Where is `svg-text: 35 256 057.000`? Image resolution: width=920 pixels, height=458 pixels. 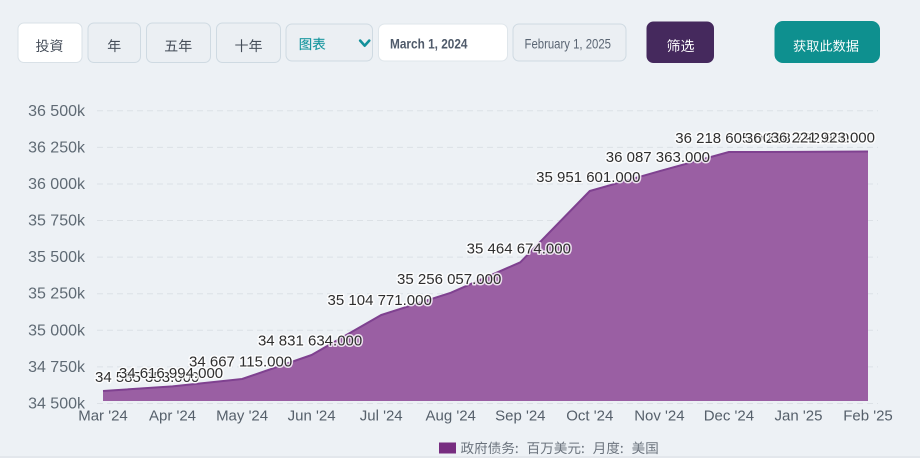 svg-text: 35 256 057.000 is located at coordinates (449, 279).